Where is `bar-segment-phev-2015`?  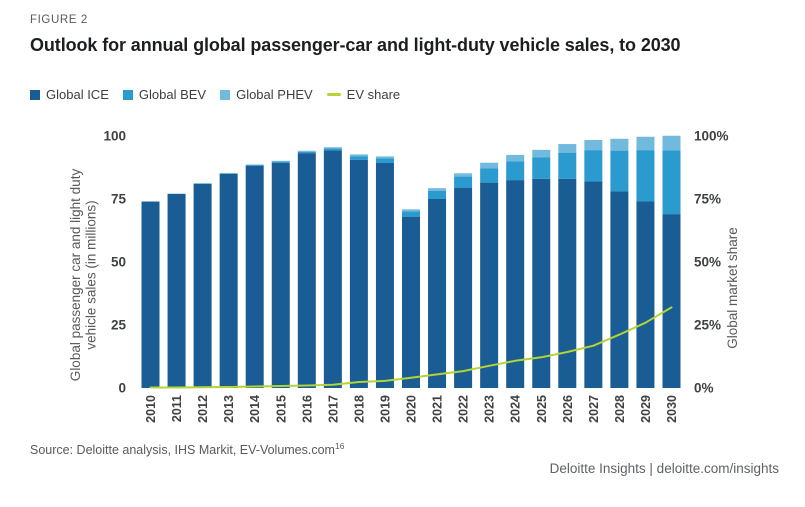
bar-segment-phev-2015 is located at coordinates (280, 161).